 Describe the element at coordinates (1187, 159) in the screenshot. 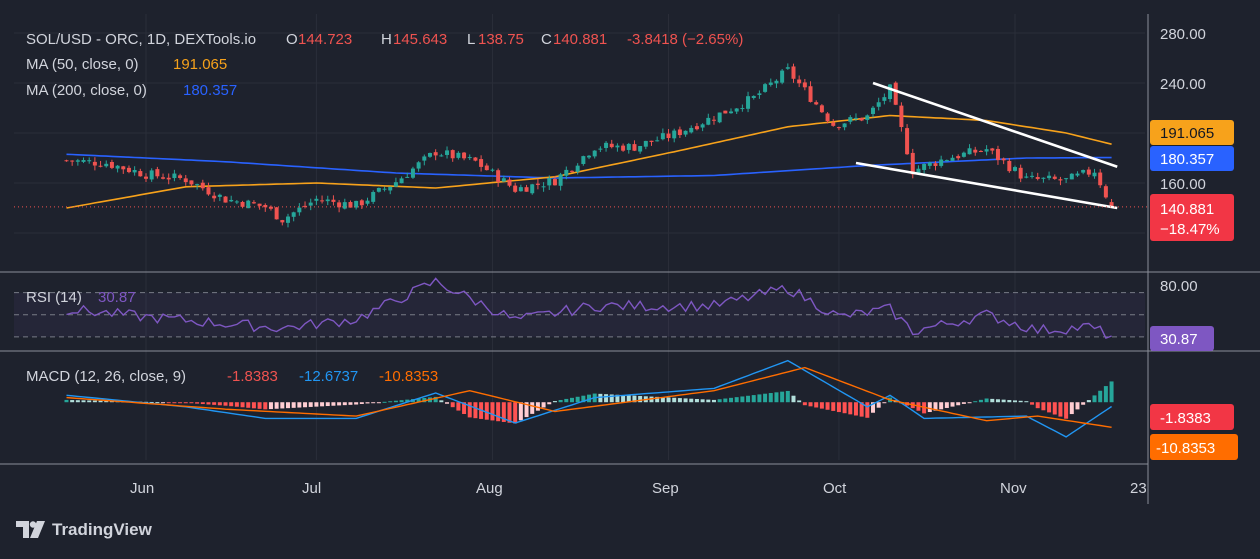

I see `svg-text: 180.357` at that location.